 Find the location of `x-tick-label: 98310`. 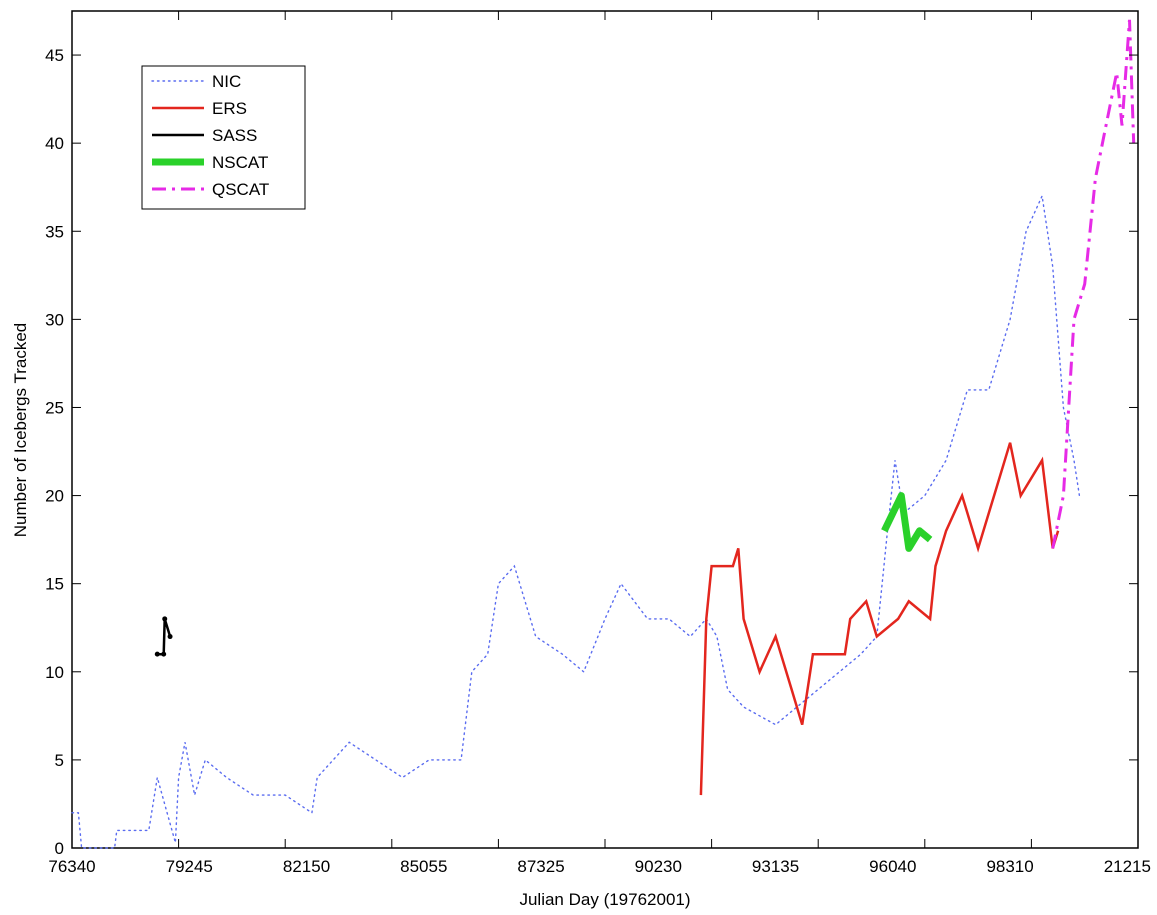

x-tick-label: 98310 is located at coordinates (1009, 866).